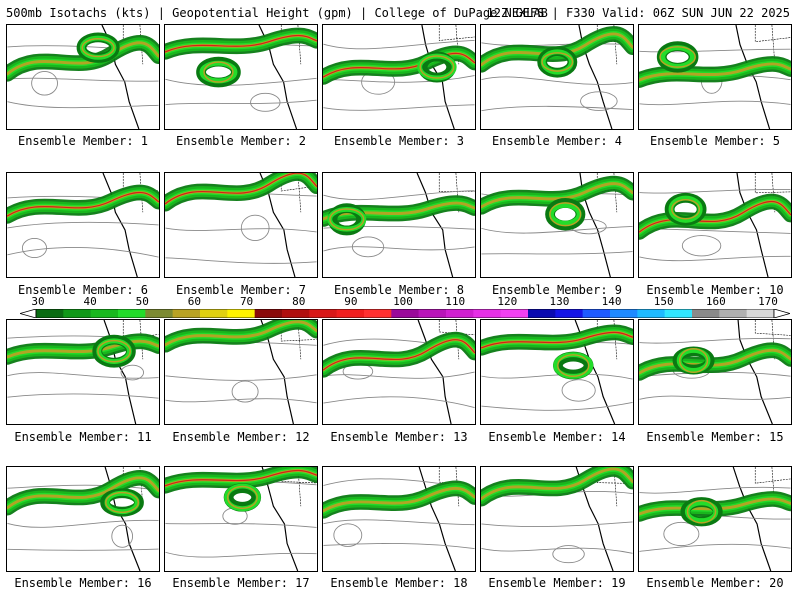 Image resolution: width=800 pixels, height=600 pixels. I want to click on ensemble-member-label: Ensemble Member: 15, so click(715, 437).